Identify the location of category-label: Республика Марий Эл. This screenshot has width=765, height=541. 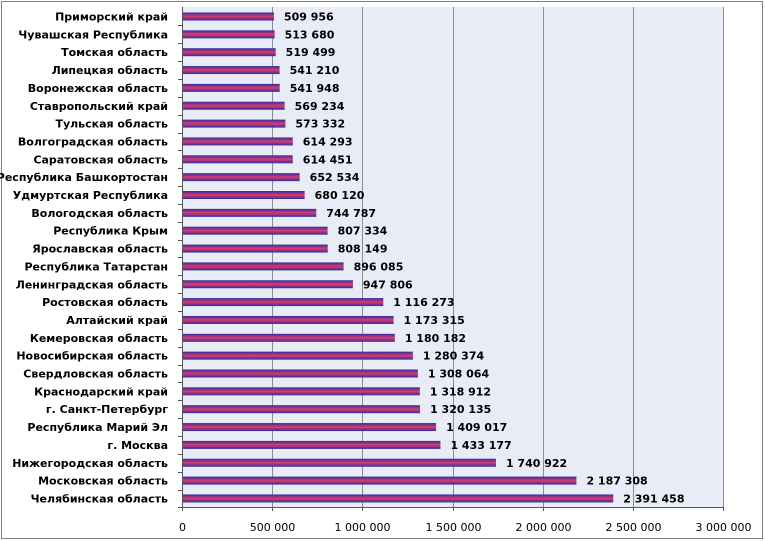
(97, 427).